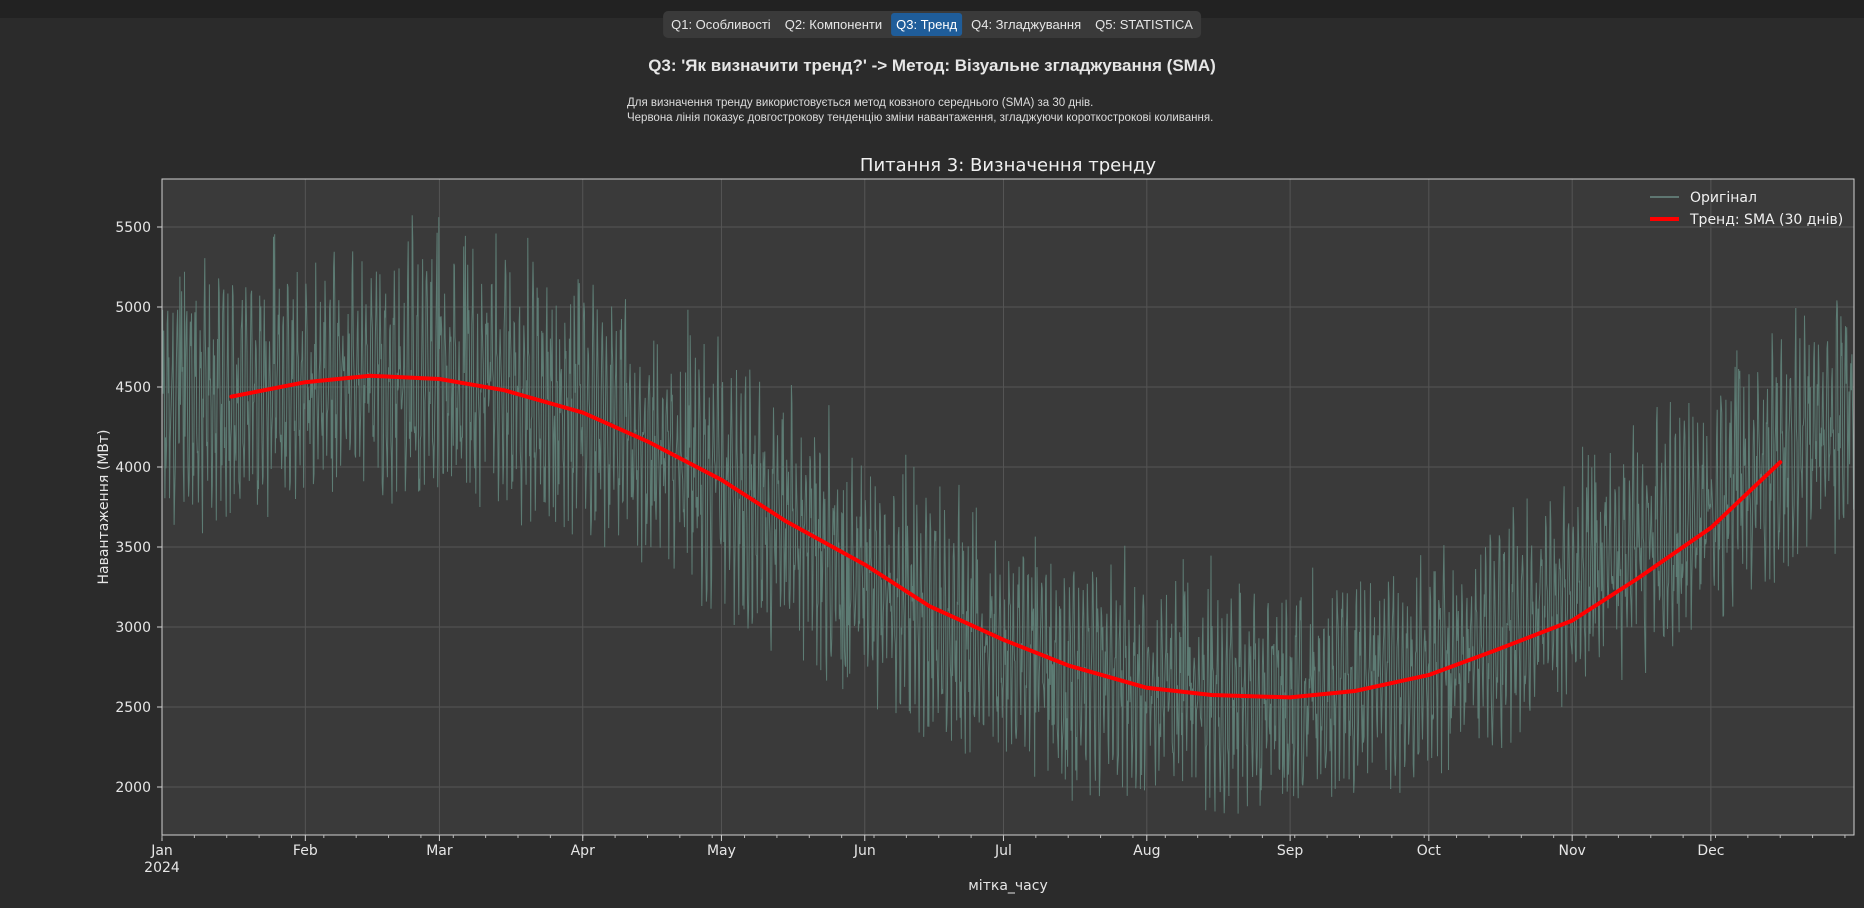 This screenshot has width=1864, height=908. I want to click on tab-q2: Q2: Компоненти, so click(833, 24).